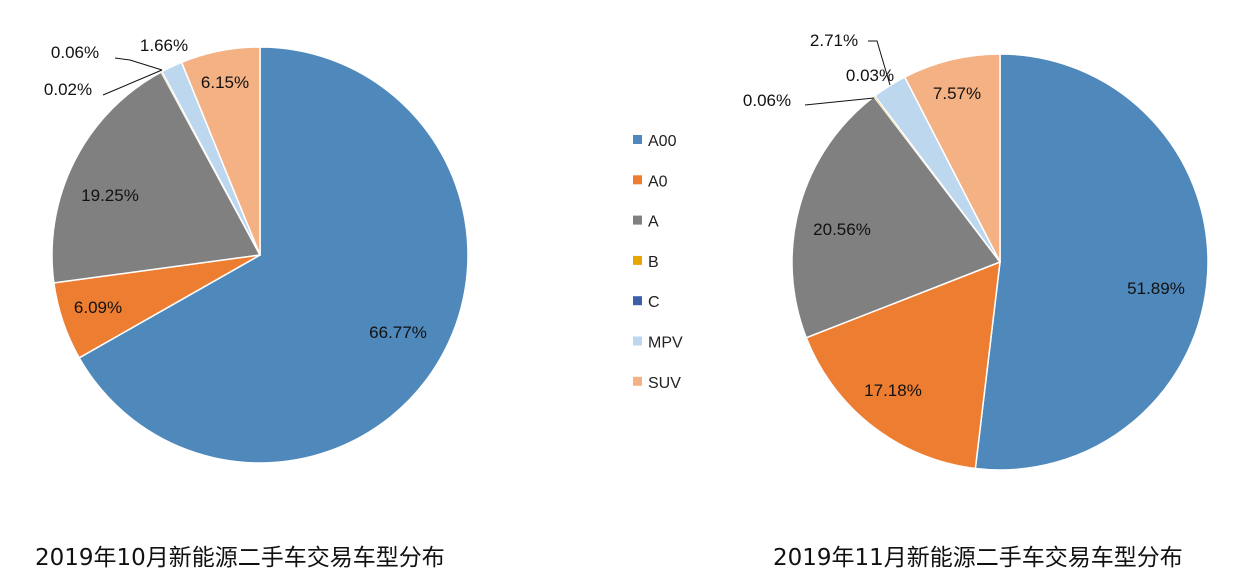 This screenshot has height=582, width=1248. Describe the element at coordinates (662, 141) in the screenshot. I see `legend-label-a00: A00` at that location.